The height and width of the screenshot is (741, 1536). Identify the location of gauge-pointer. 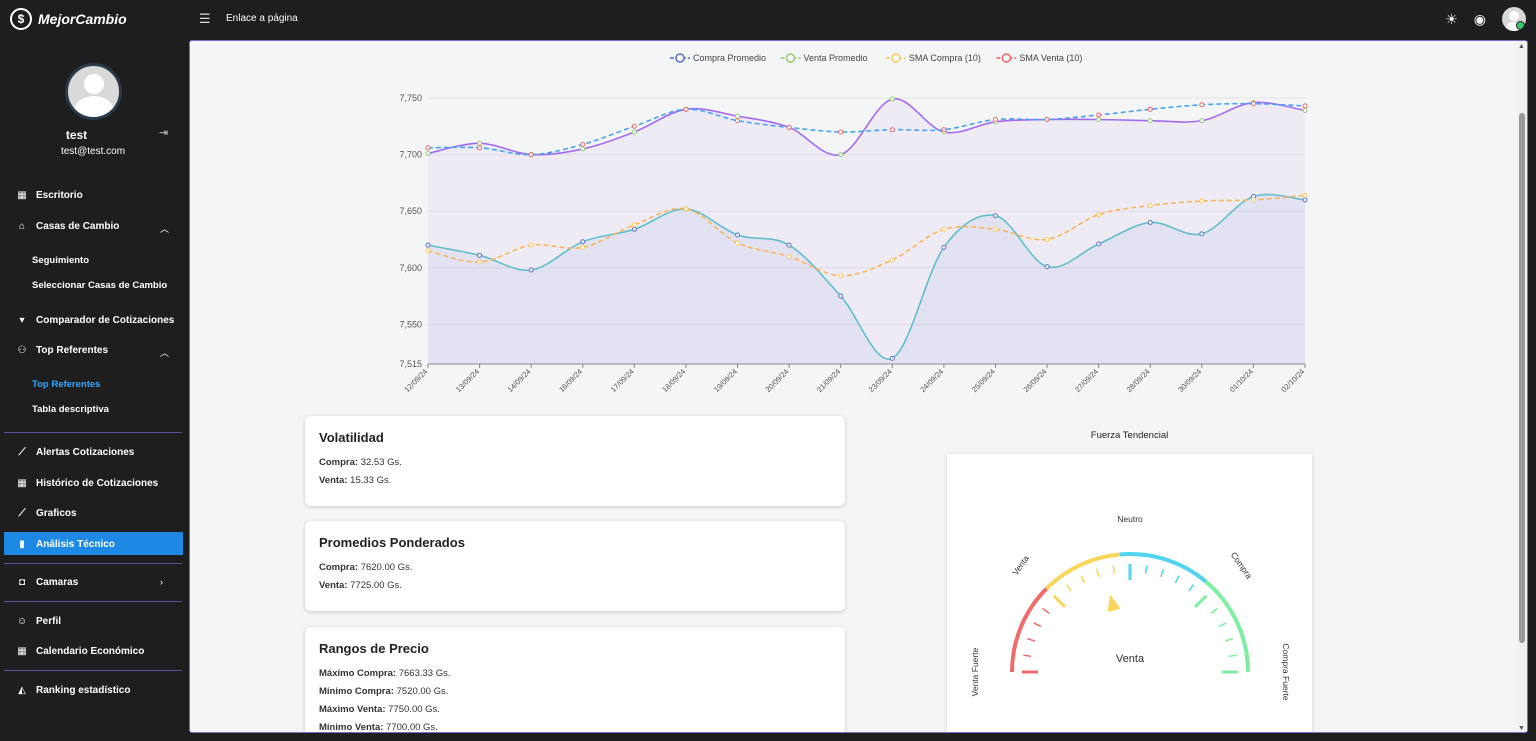
(1114, 603).